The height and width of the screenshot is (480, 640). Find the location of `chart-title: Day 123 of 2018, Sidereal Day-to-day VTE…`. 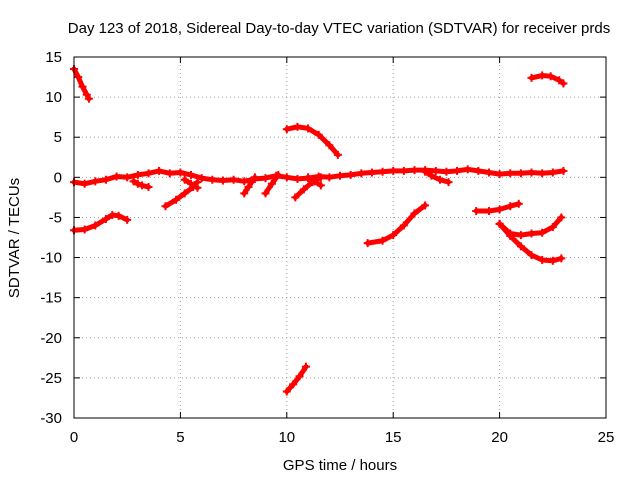

chart-title: Day 123 of 2018, Sidereal Day-to-day VTE… is located at coordinates (339, 28).